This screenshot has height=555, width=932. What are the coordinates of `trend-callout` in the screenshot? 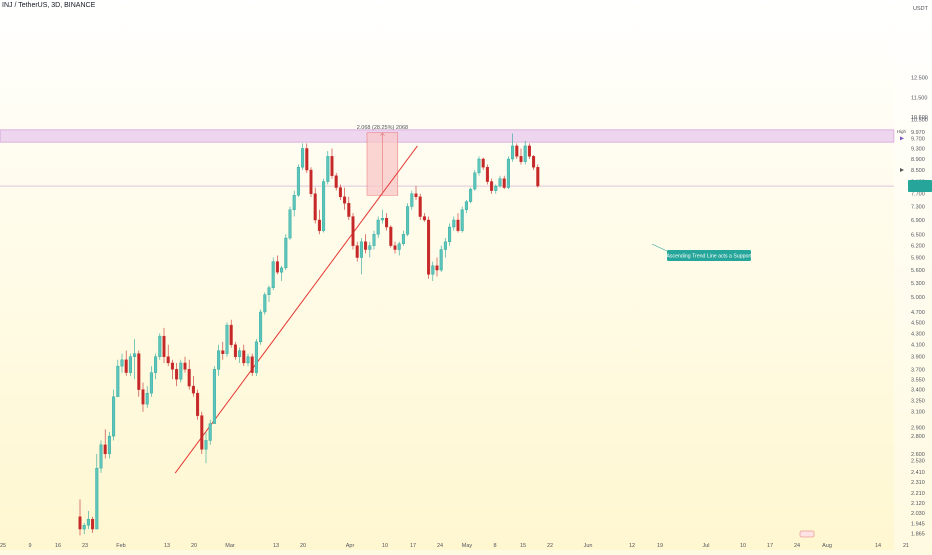 It's located at (709, 255).